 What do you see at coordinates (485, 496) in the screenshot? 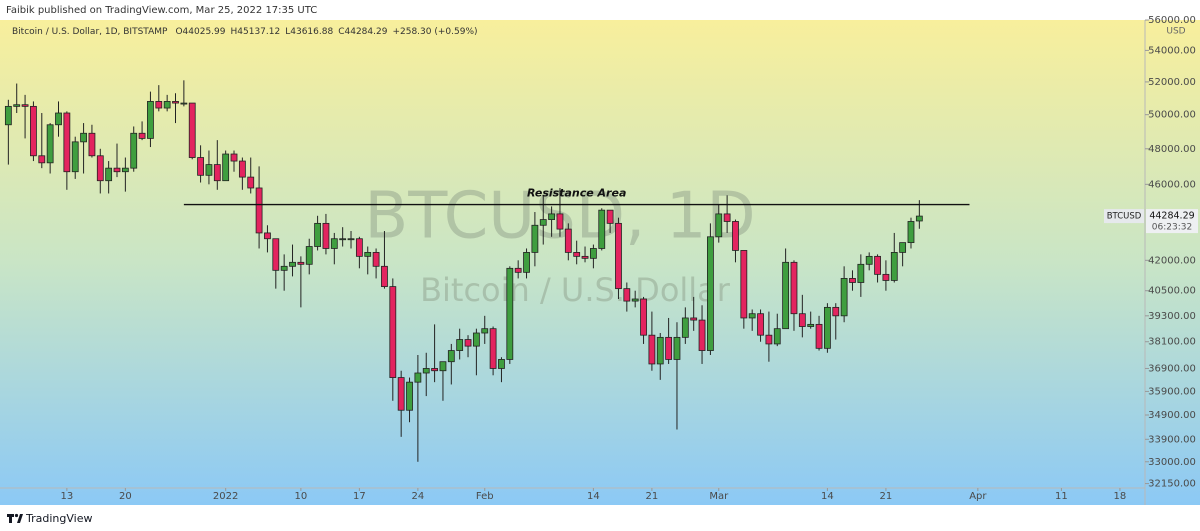
I see `x-tick-label: Feb` at bounding box center [485, 496].